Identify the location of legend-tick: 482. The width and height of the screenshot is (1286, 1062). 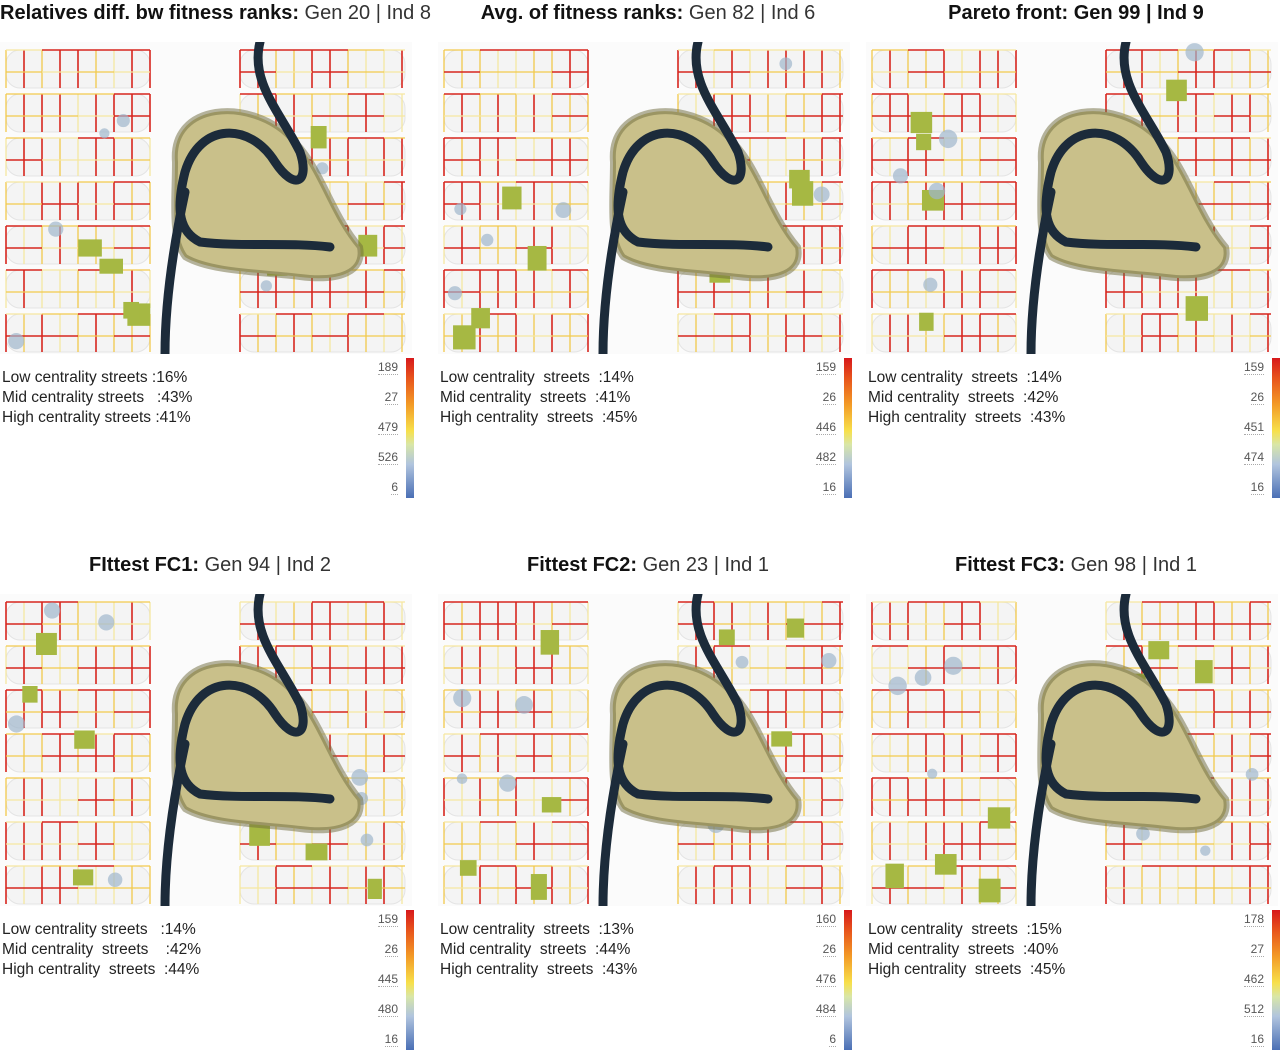
(825, 457).